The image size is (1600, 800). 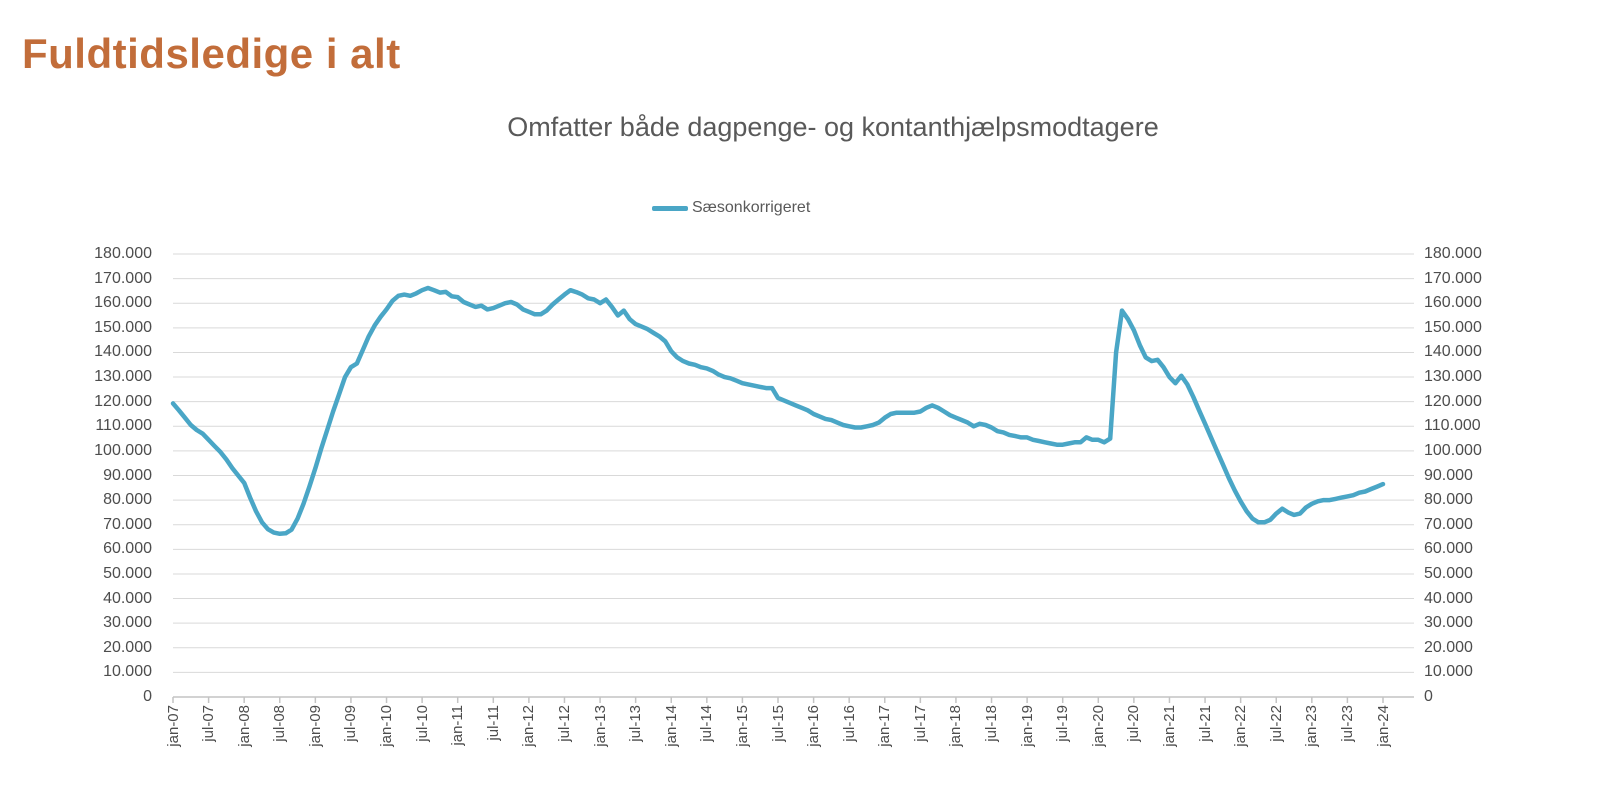 I want to click on x-tick-label: jul-21, so click(x=1205, y=723).